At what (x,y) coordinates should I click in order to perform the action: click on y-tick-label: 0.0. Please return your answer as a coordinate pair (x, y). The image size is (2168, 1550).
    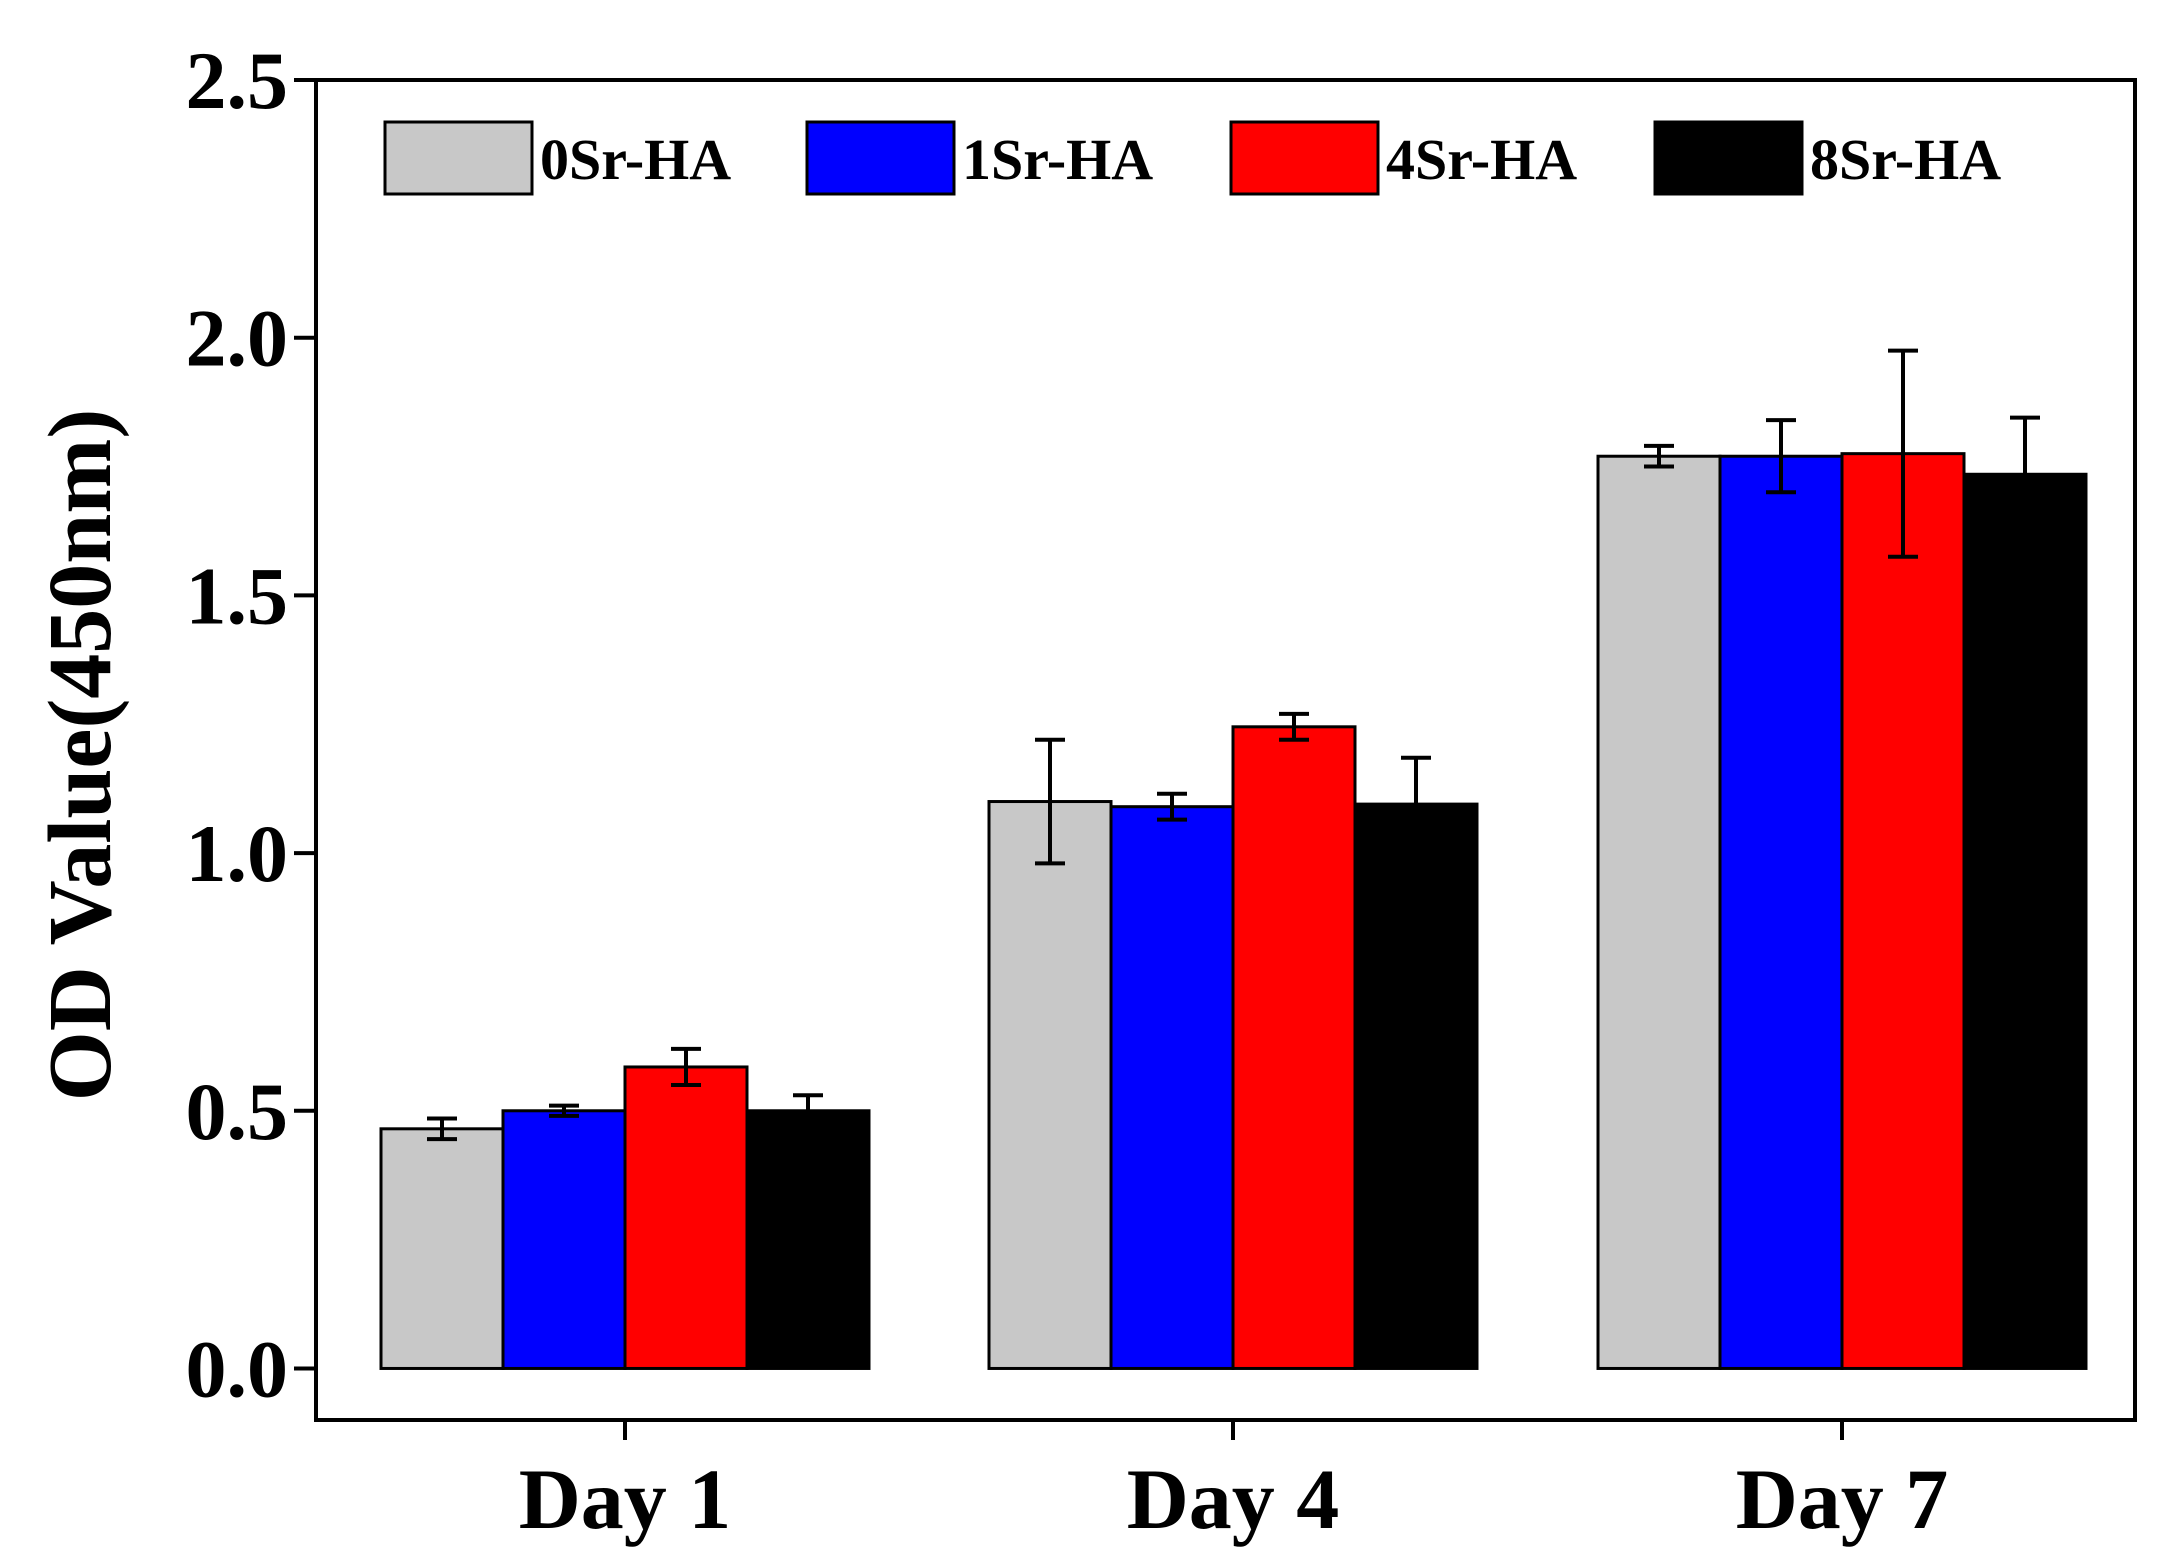
    Looking at the image, I should click on (237, 1368).